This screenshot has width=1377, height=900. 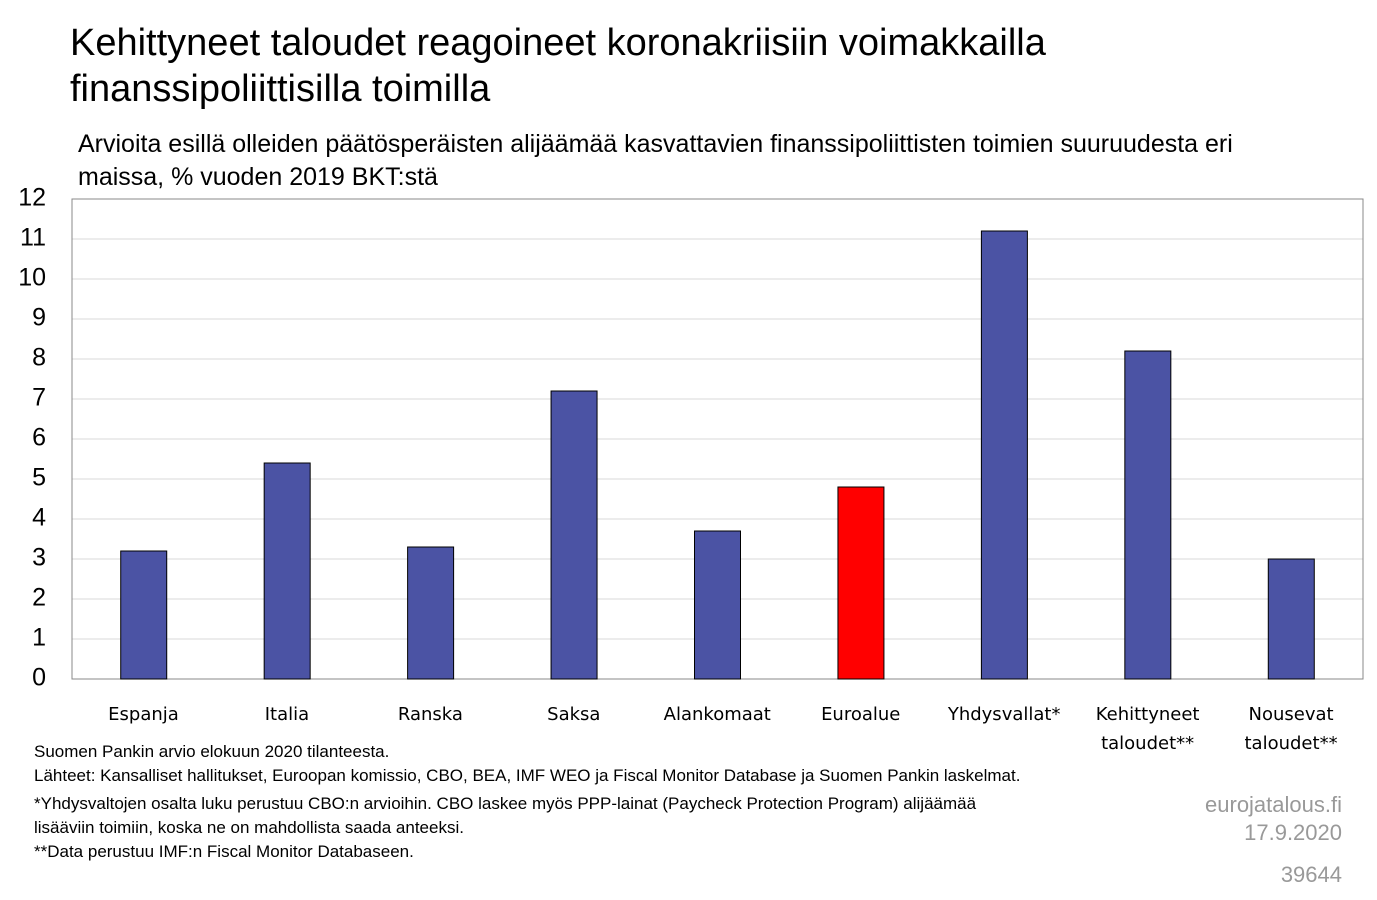 I want to click on y-tick-label: 9, so click(x=39, y=318).